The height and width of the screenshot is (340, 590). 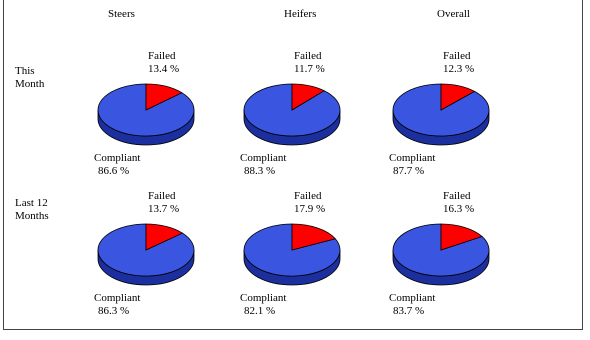 I want to click on row-label-this-month: This Month, so click(x=30, y=77).